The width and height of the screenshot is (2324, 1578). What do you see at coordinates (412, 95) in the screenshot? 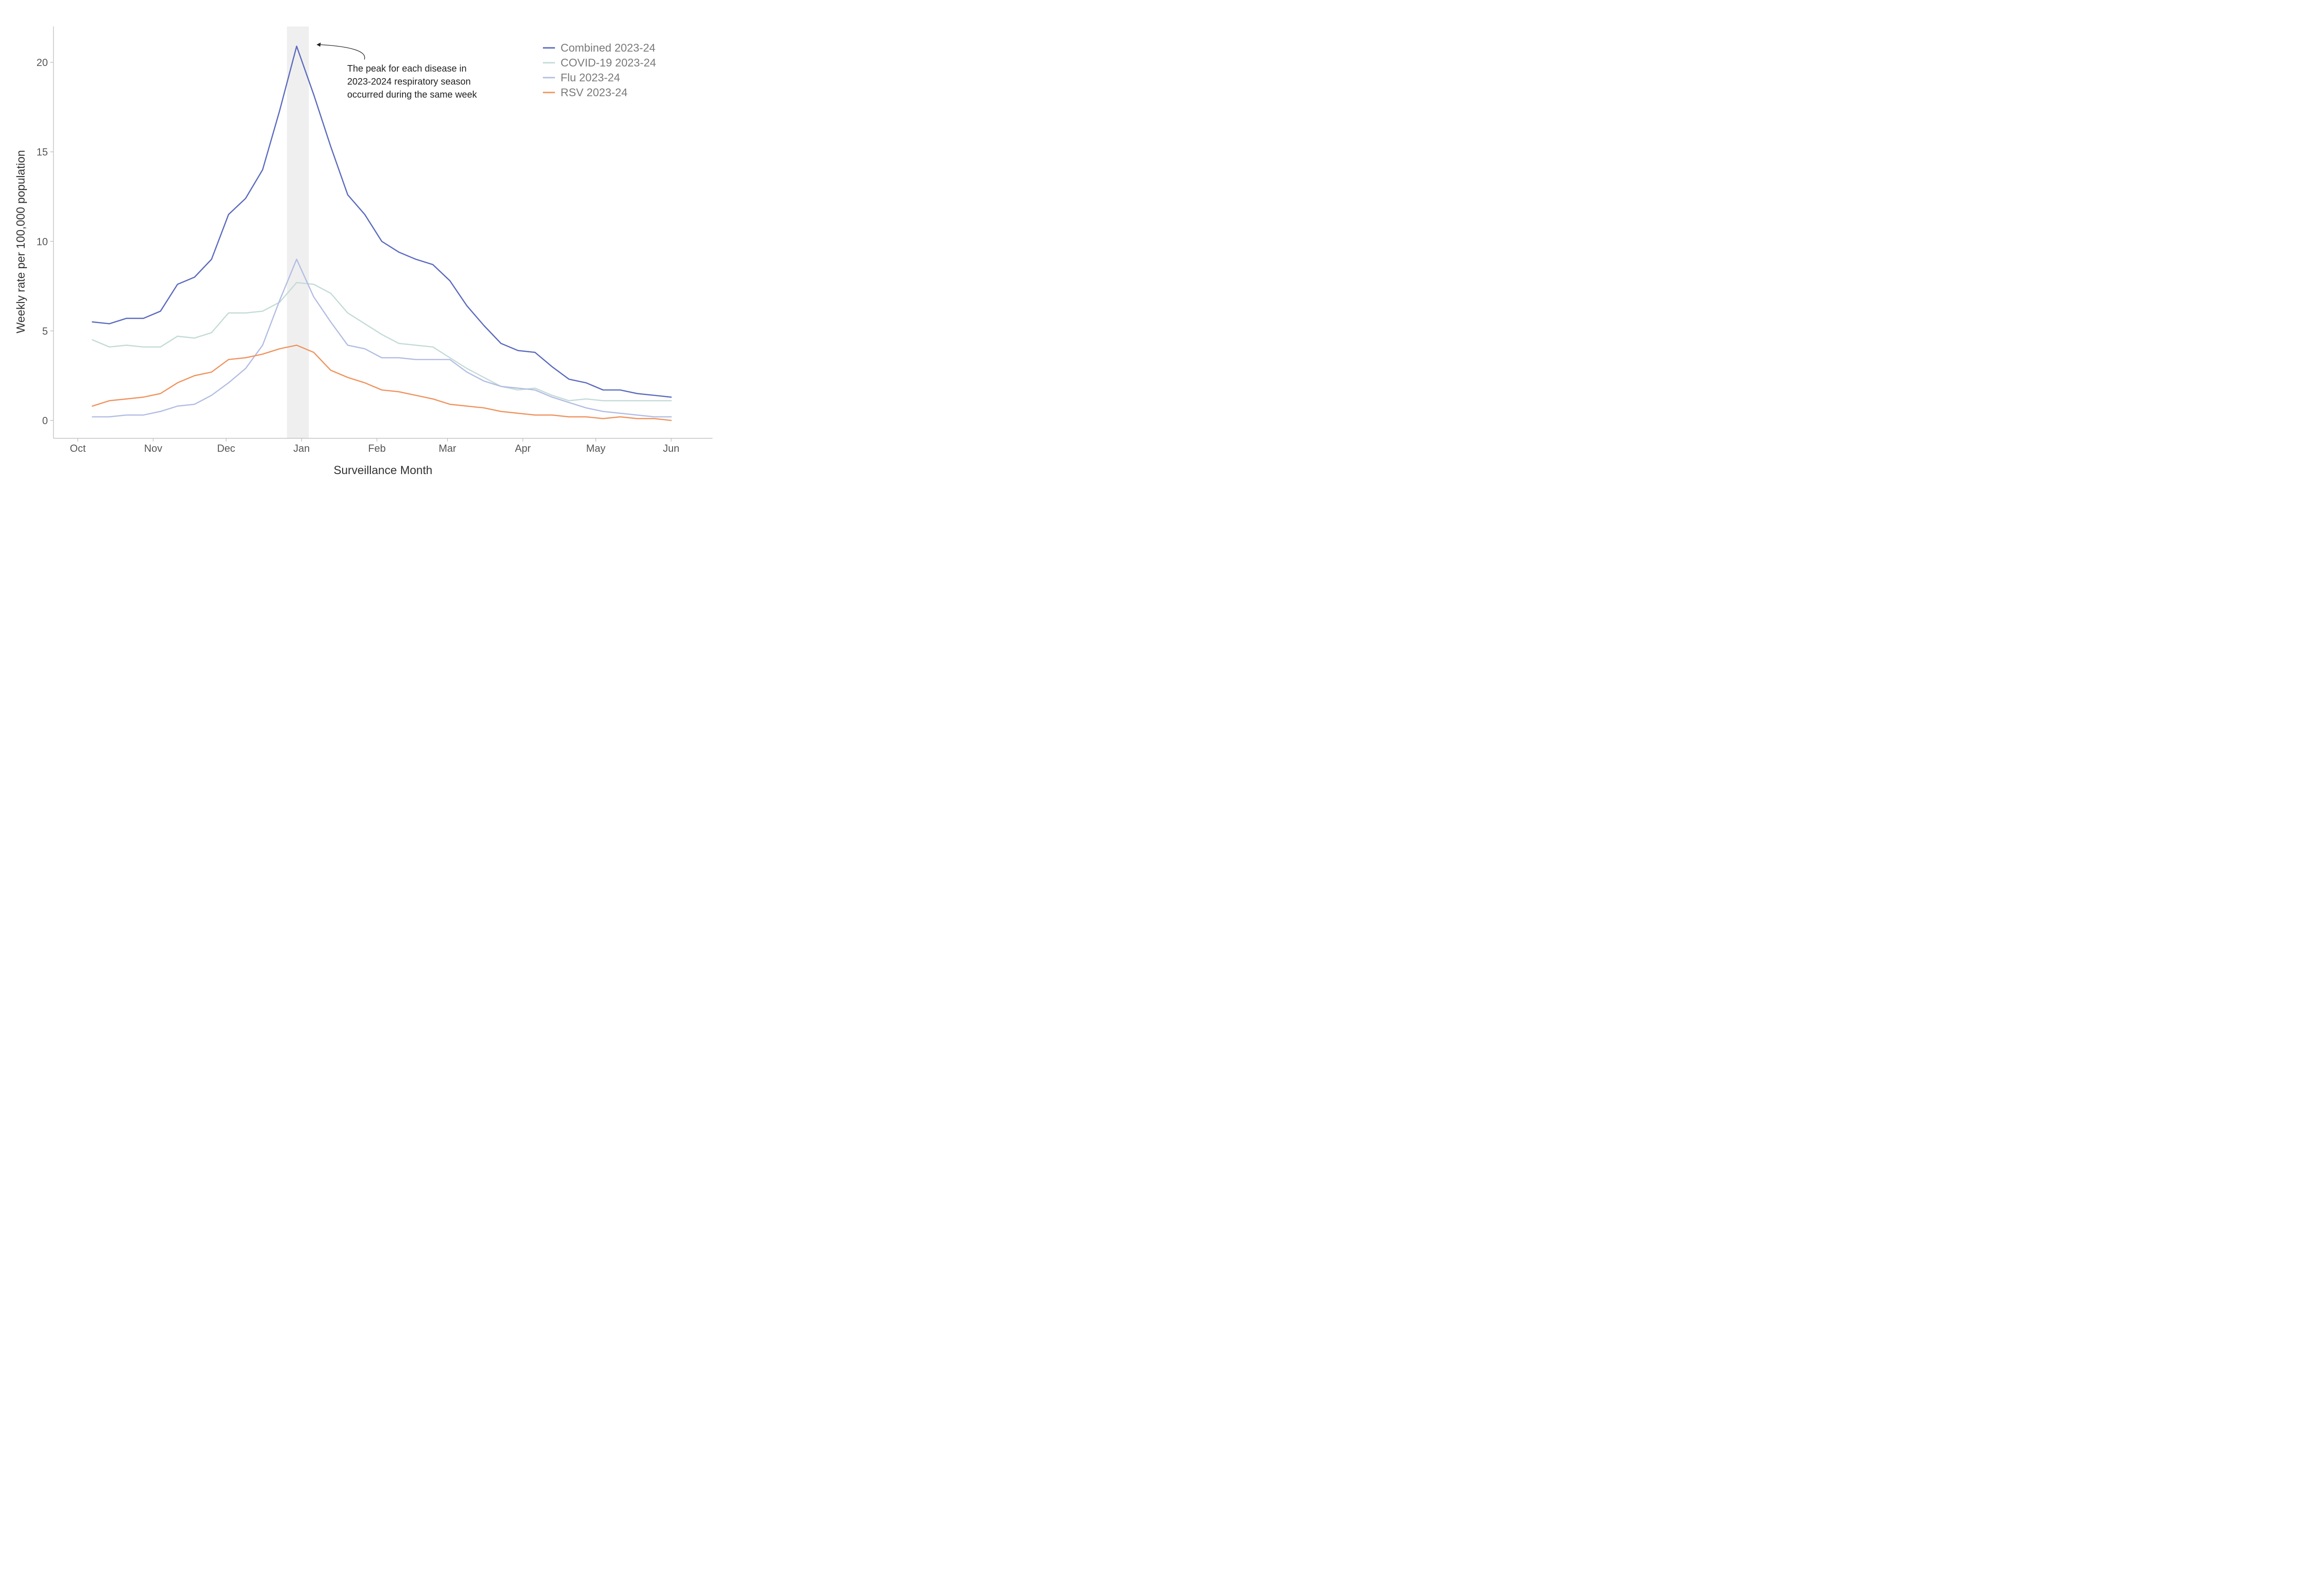
I see `annotation-line-3: occurred during the same week` at bounding box center [412, 95].